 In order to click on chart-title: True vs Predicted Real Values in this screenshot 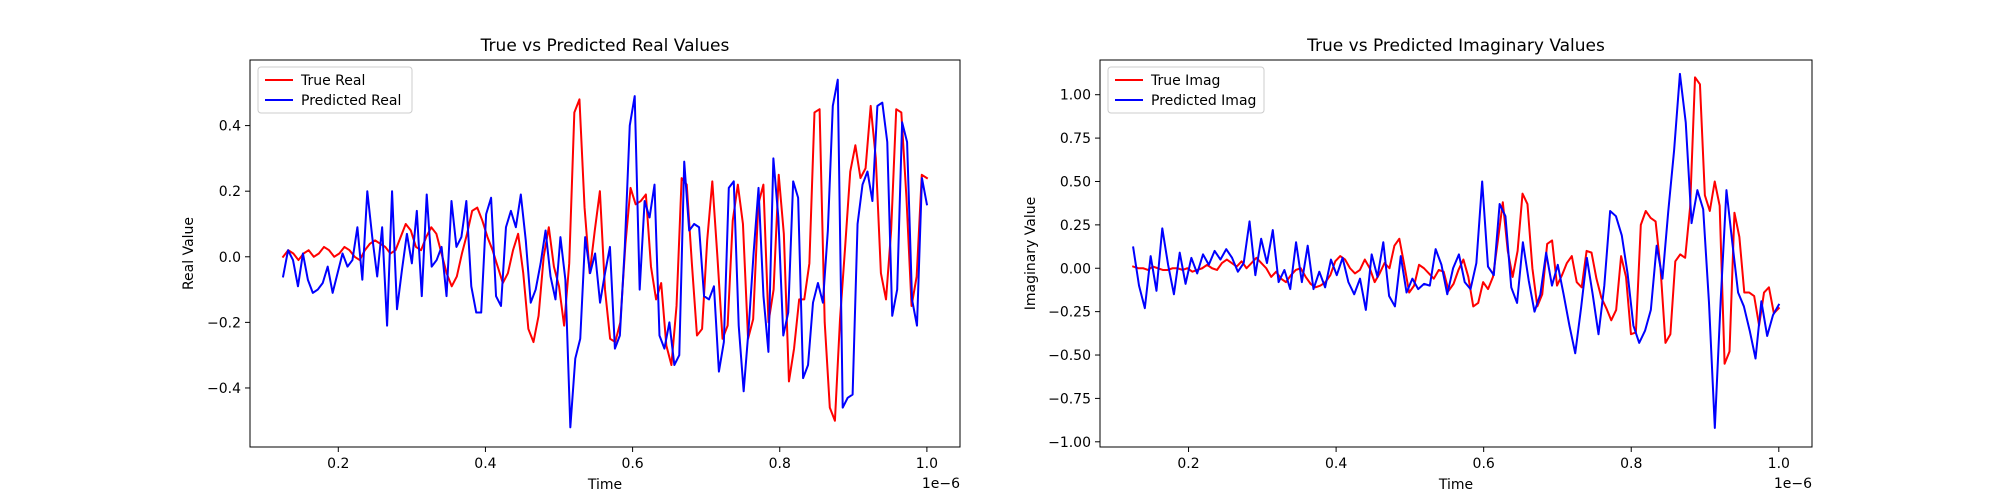, I will do `click(605, 46)`.